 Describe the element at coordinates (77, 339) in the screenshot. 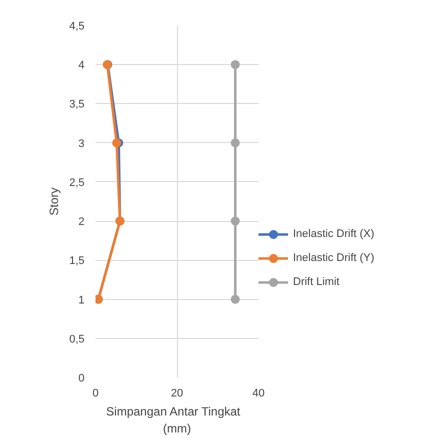

I see `y-tick-label: 0,5` at that location.